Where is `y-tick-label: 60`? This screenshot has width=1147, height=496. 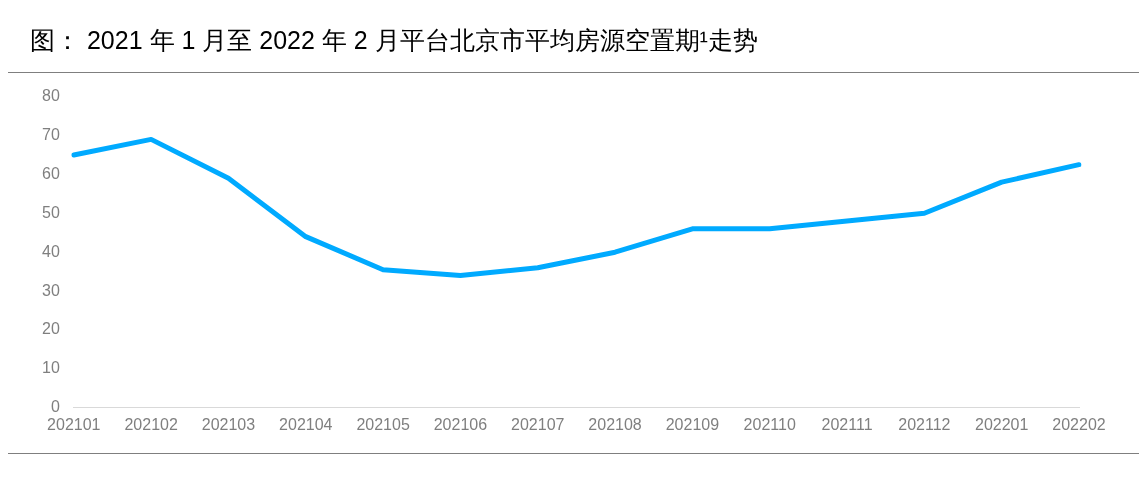 y-tick-label: 60 is located at coordinates (51, 173).